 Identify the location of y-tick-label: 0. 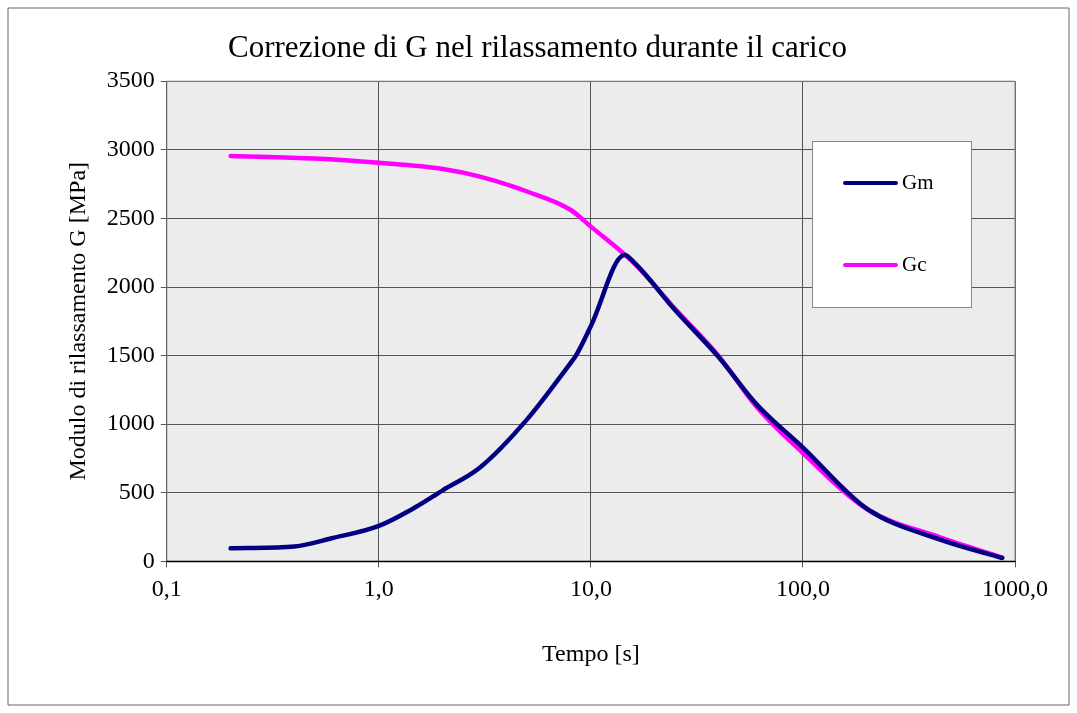
(148, 559).